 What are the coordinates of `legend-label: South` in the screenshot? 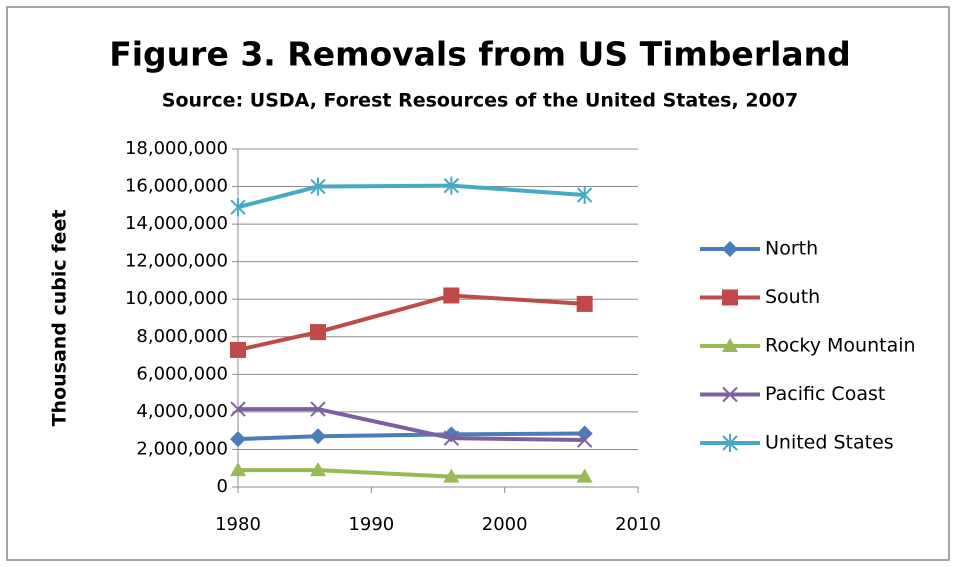 It's located at (792, 297).